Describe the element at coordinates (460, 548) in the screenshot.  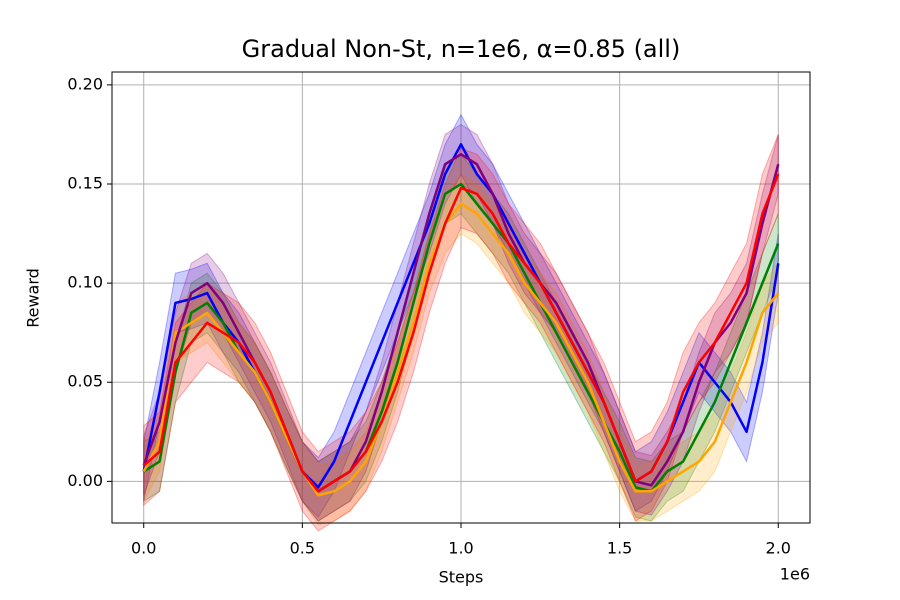
I see `x-tick-label: 1.0` at that location.